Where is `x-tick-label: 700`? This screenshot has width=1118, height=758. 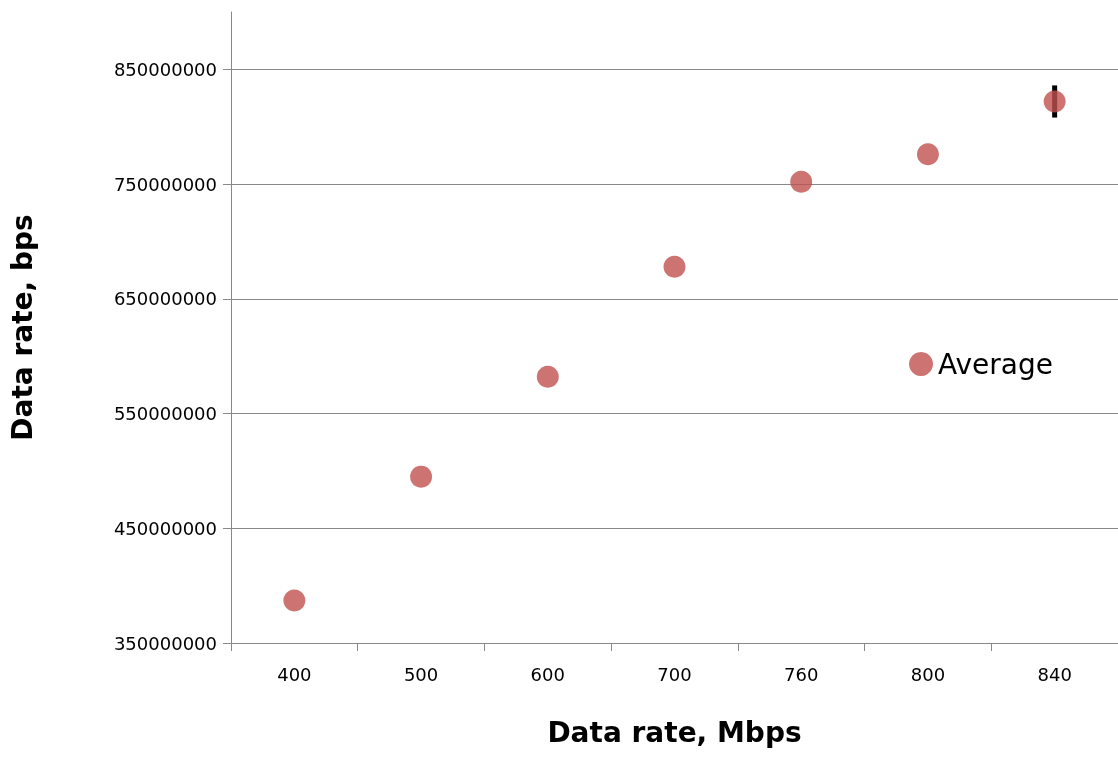 x-tick-label: 700 is located at coordinates (674, 674).